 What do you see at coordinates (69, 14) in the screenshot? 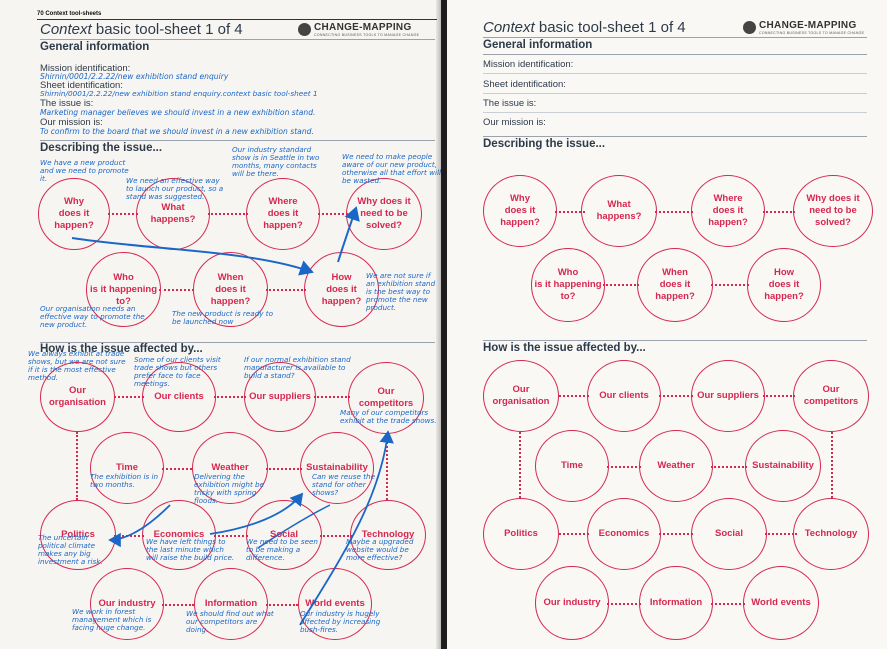
I see `running-head: 70 Context tool-sheets` at bounding box center [69, 14].